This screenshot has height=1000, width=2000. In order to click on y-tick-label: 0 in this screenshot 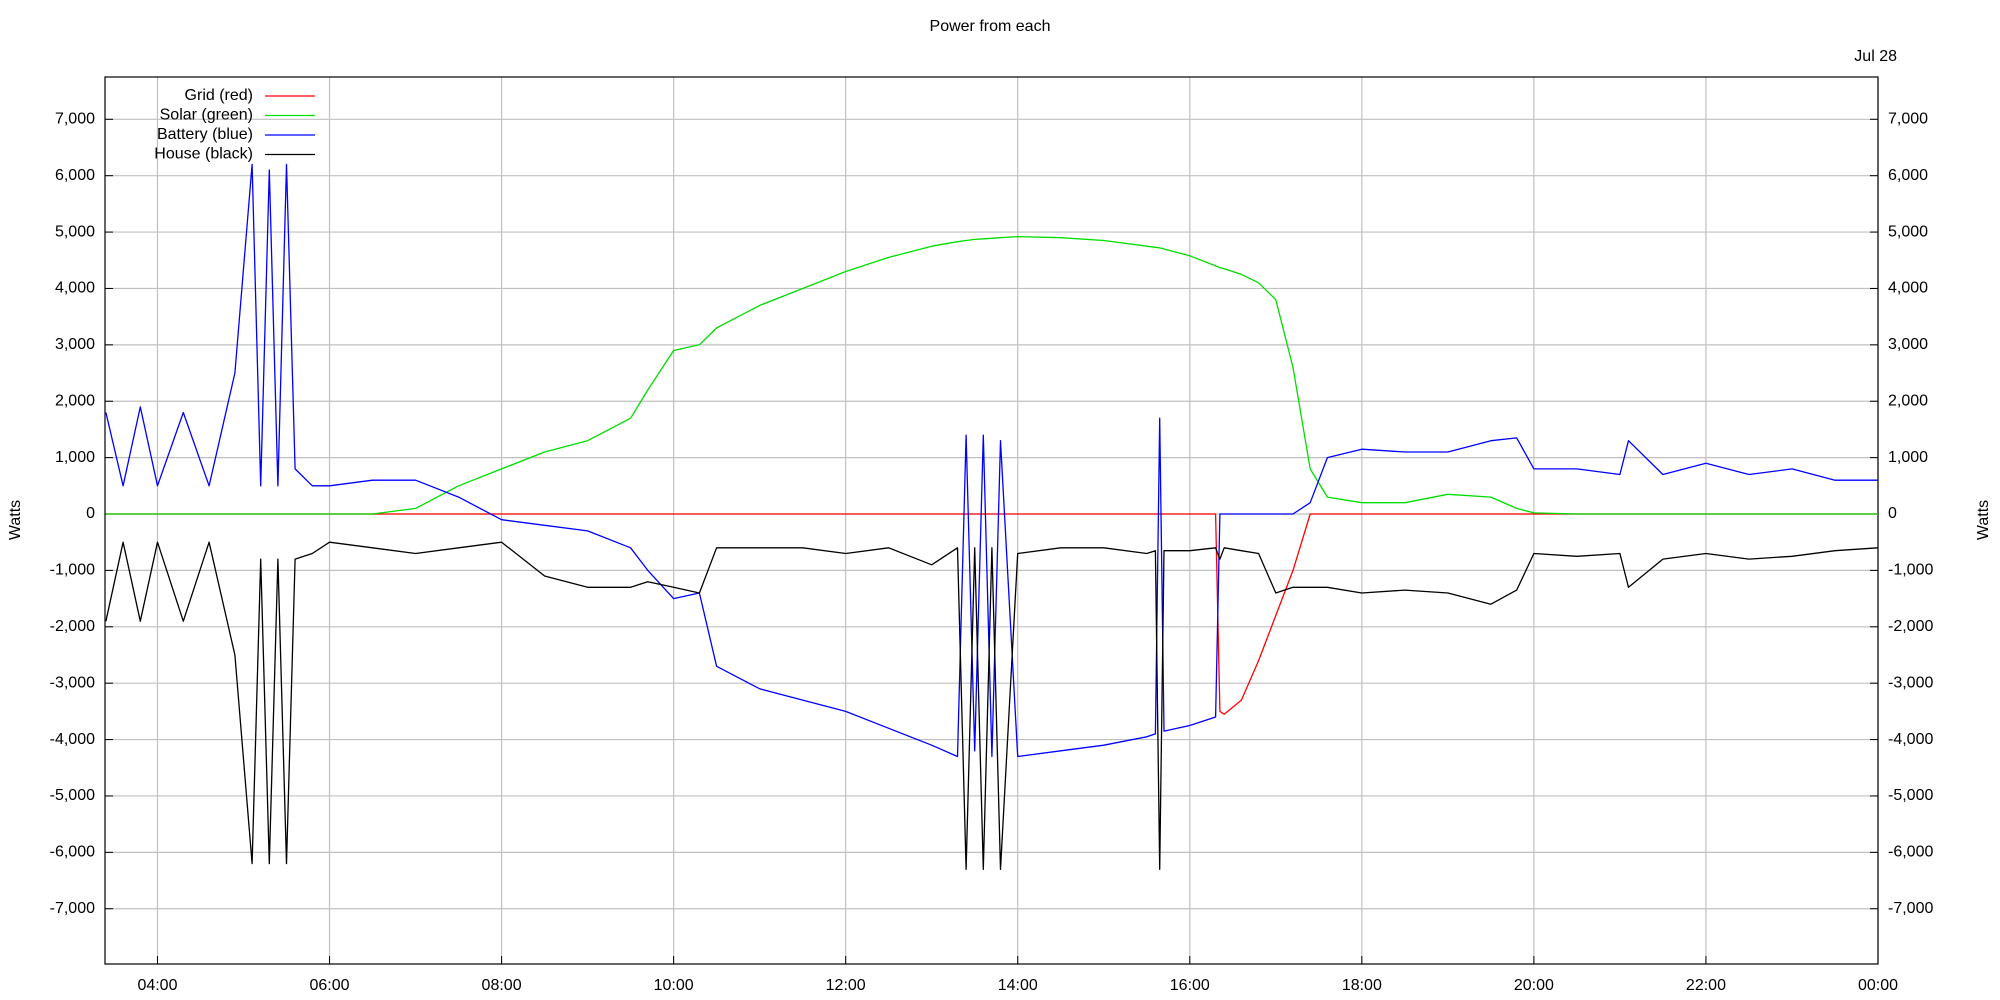, I will do `click(90, 513)`.